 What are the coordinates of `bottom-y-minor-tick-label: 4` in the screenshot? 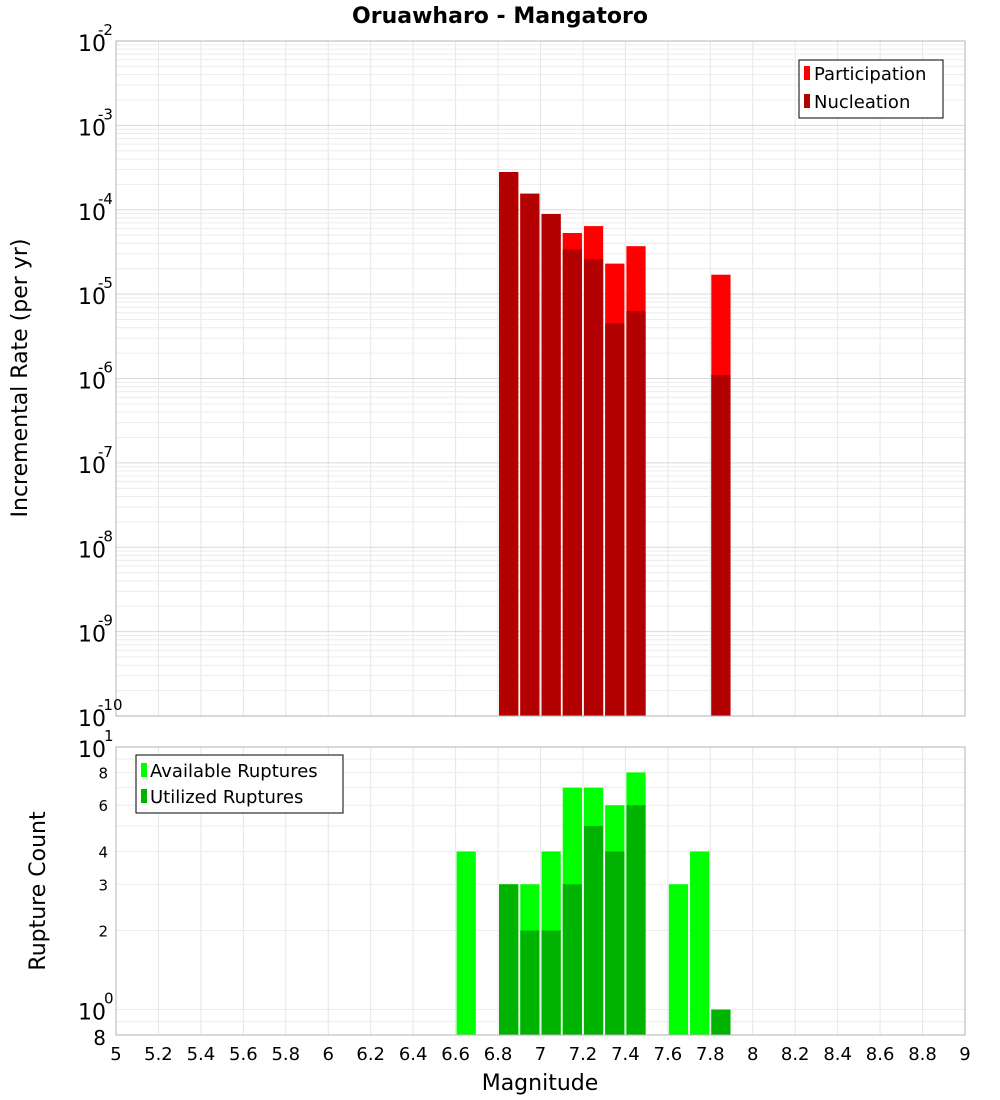 It's located at (103, 852).